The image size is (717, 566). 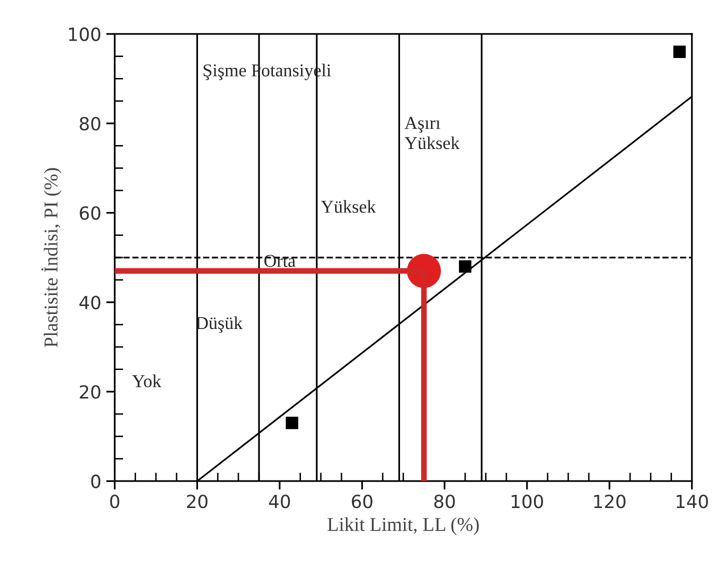 What do you see at coordinates (362, 501) in the screenshot?
I see `x-tick-label: 60` at bounding box center [362, 501].